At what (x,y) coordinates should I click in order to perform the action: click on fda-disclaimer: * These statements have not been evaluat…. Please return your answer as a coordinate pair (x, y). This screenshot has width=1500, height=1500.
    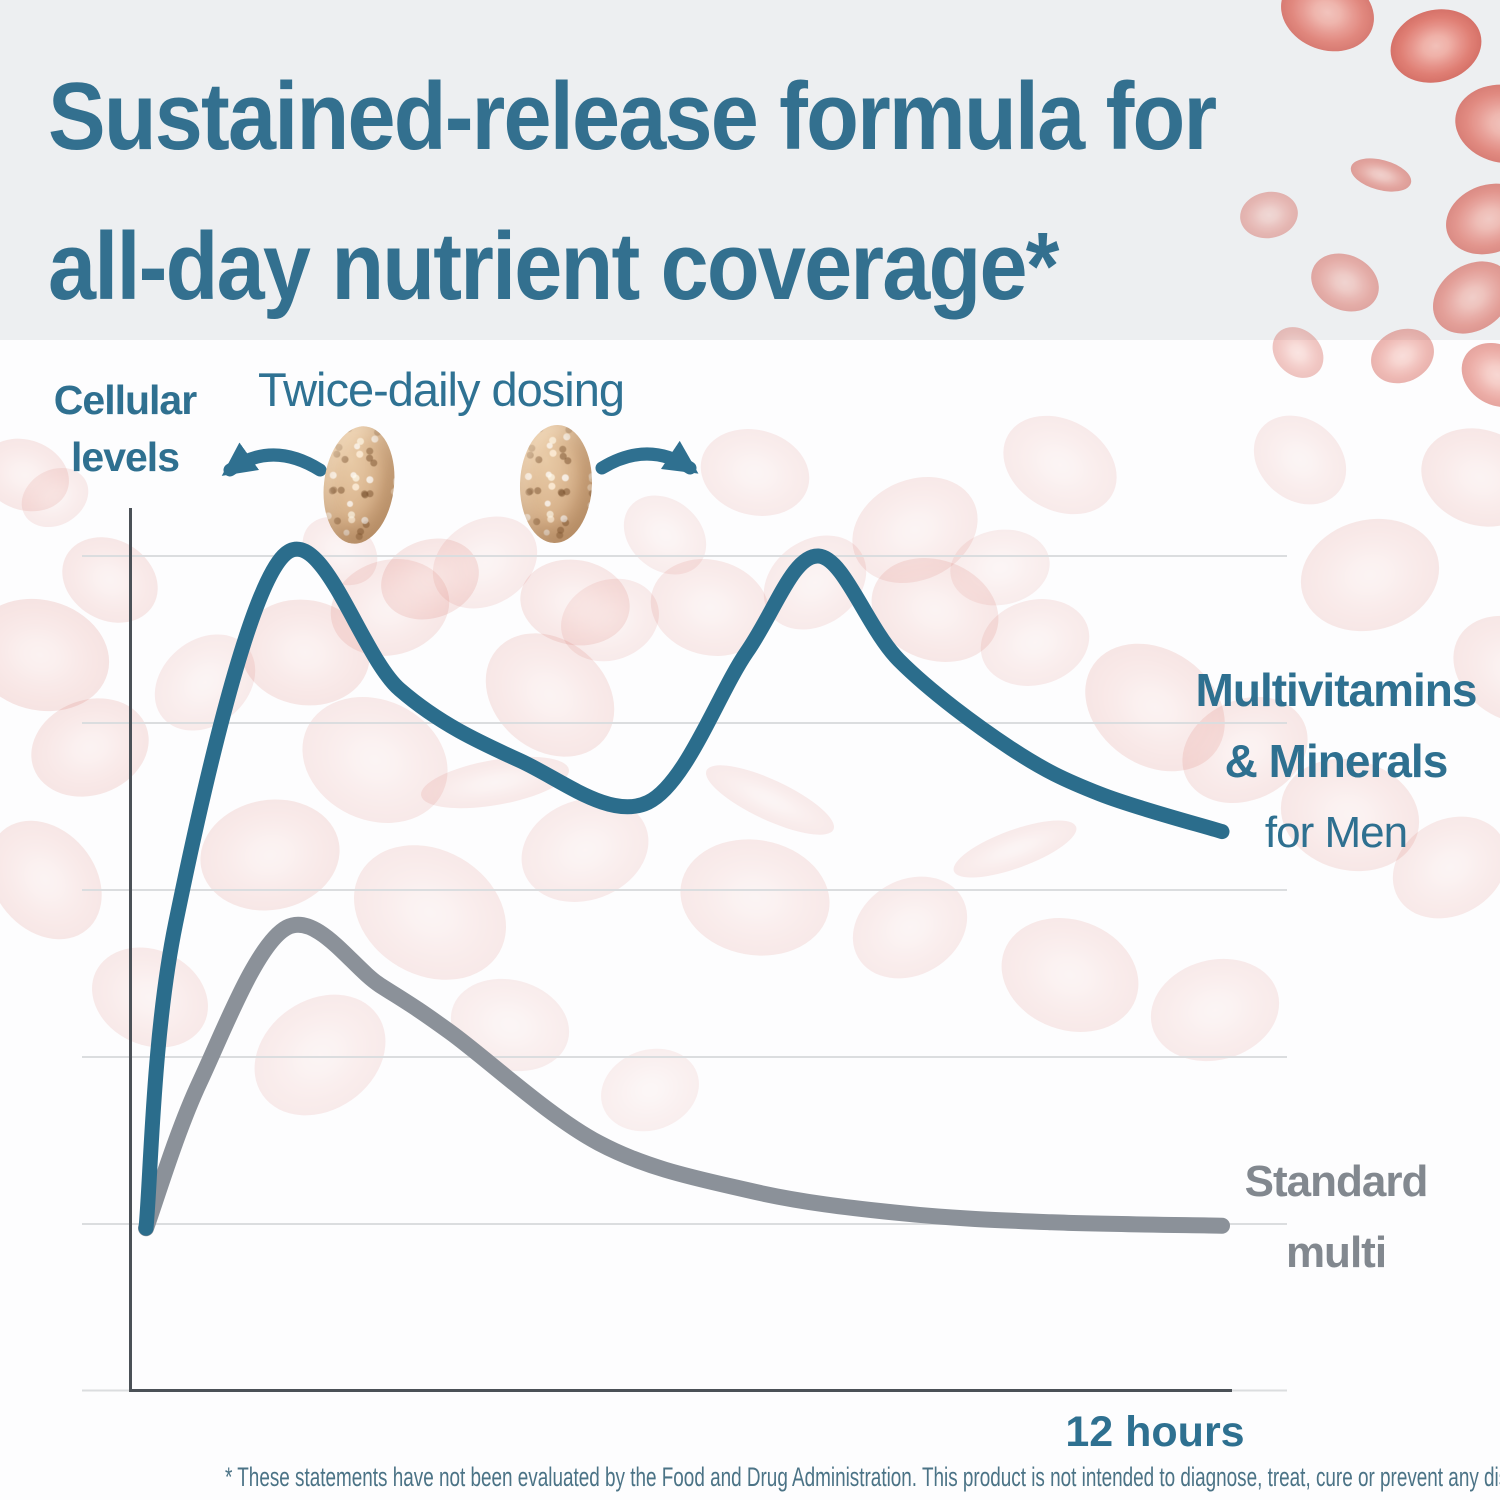
    Looking at the image, I should click on (862, 1477).